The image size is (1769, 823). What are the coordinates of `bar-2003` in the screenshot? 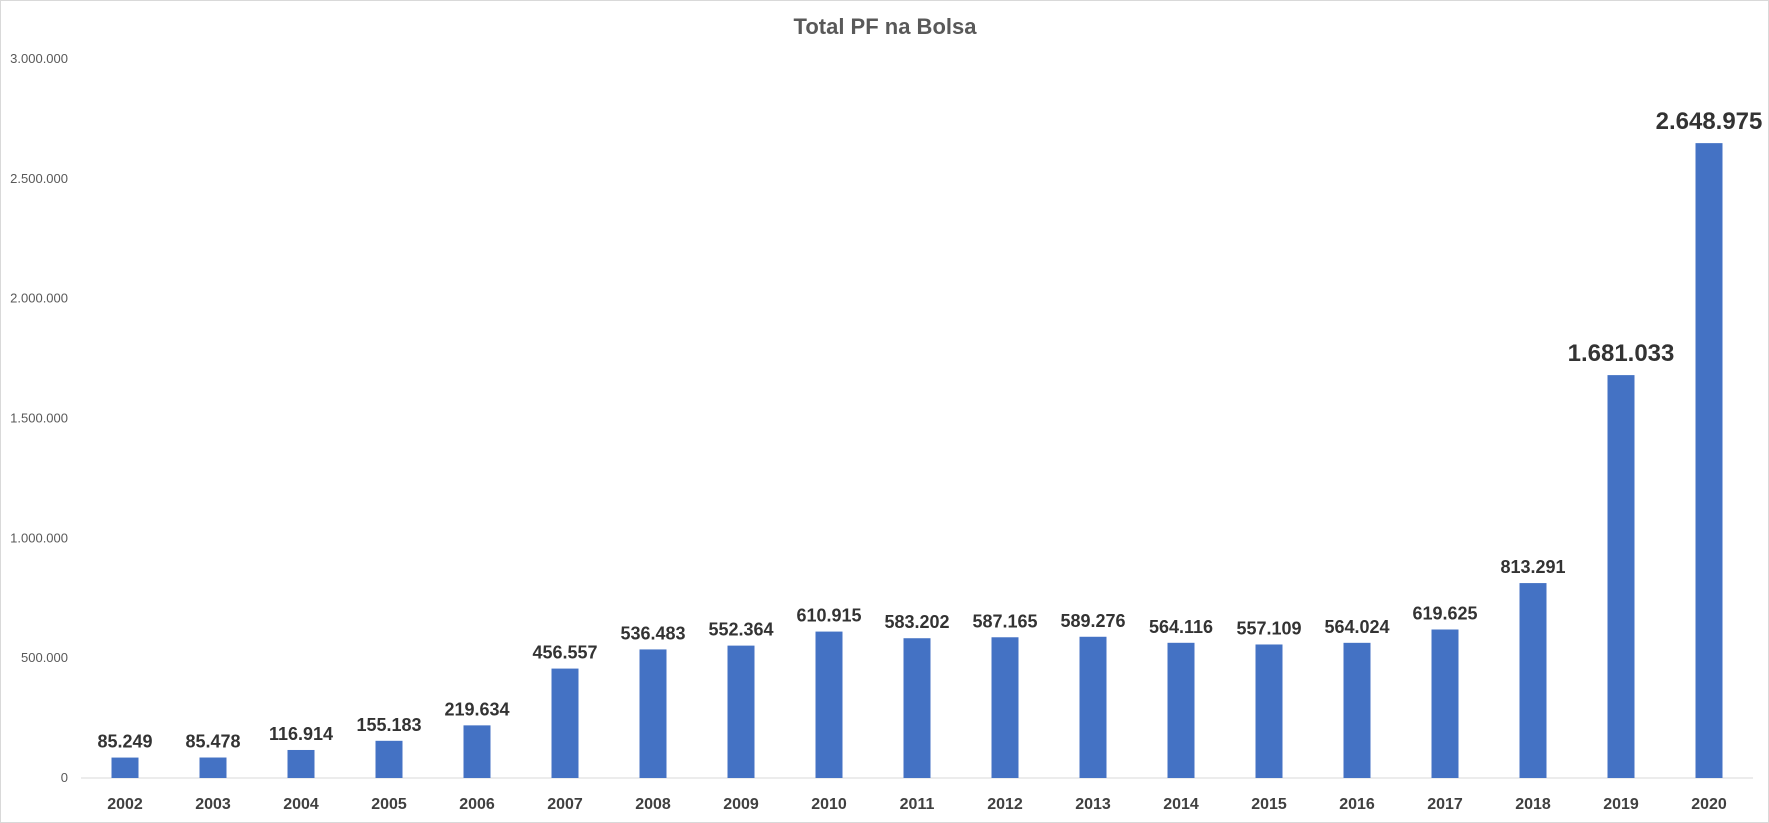 It's located at (213, 767).